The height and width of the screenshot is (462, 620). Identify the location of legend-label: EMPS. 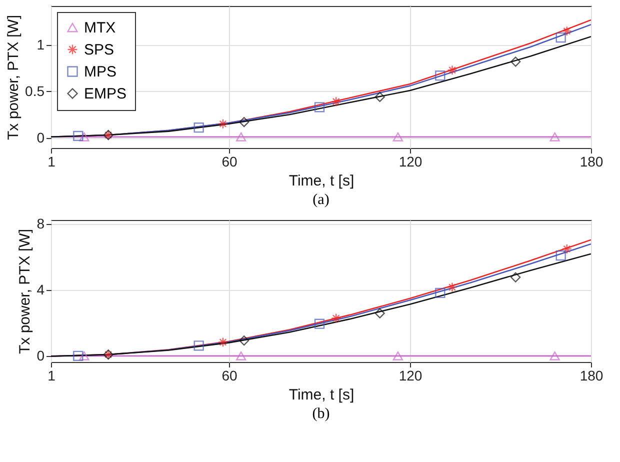
(105, 94).